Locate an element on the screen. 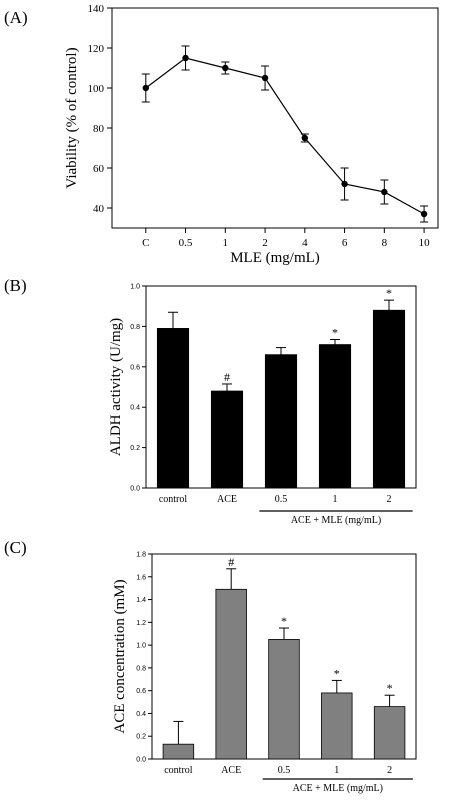 The height and width of the screenshot is (800, 474). y-tick-label: 1.8 is located at coordinates (141, 555).